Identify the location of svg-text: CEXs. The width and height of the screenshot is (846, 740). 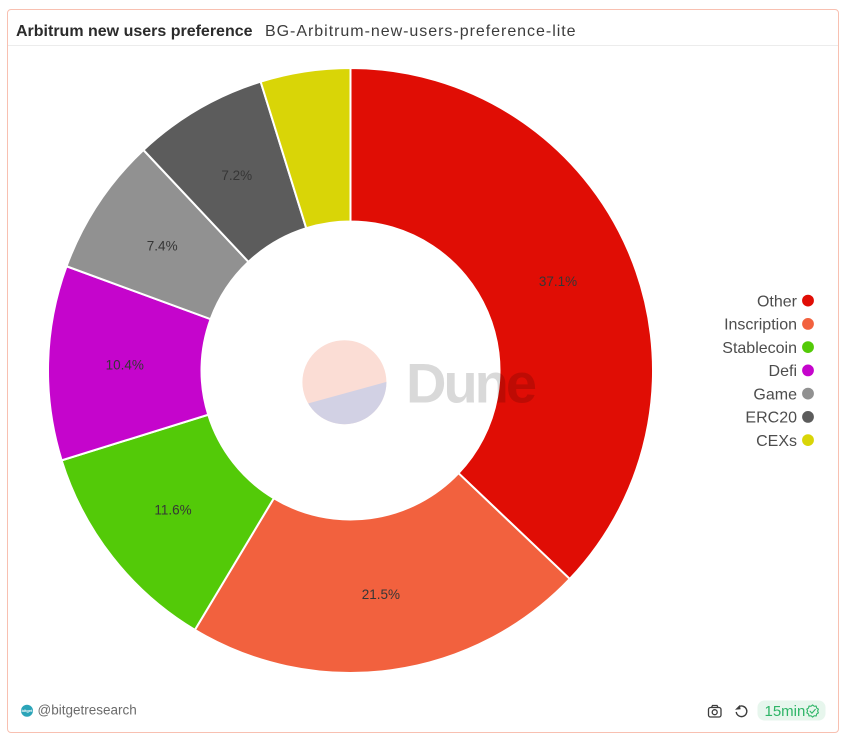
(776, 441).